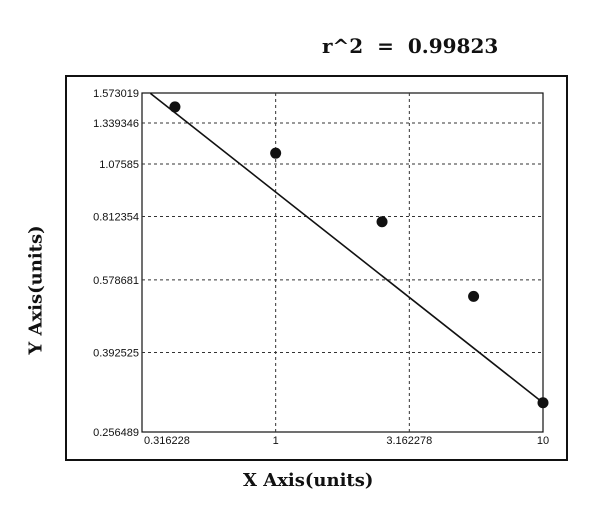  I want to click on y-tick-label: 0.256489, so click(116, 433).